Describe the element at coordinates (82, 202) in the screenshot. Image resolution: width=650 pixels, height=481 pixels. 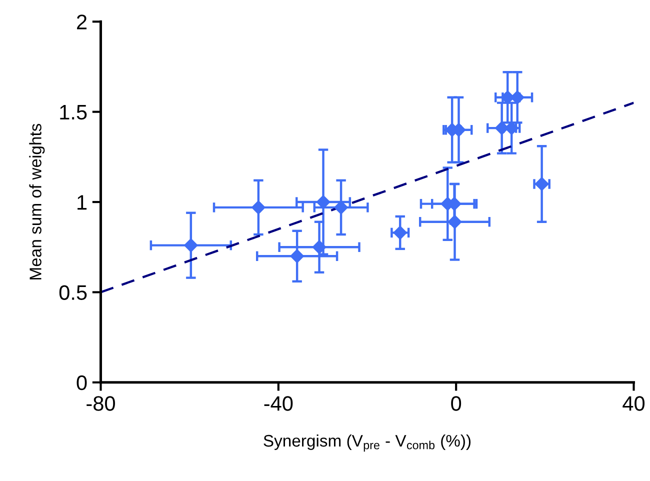
I see `y-tick-label: 1` at that location.